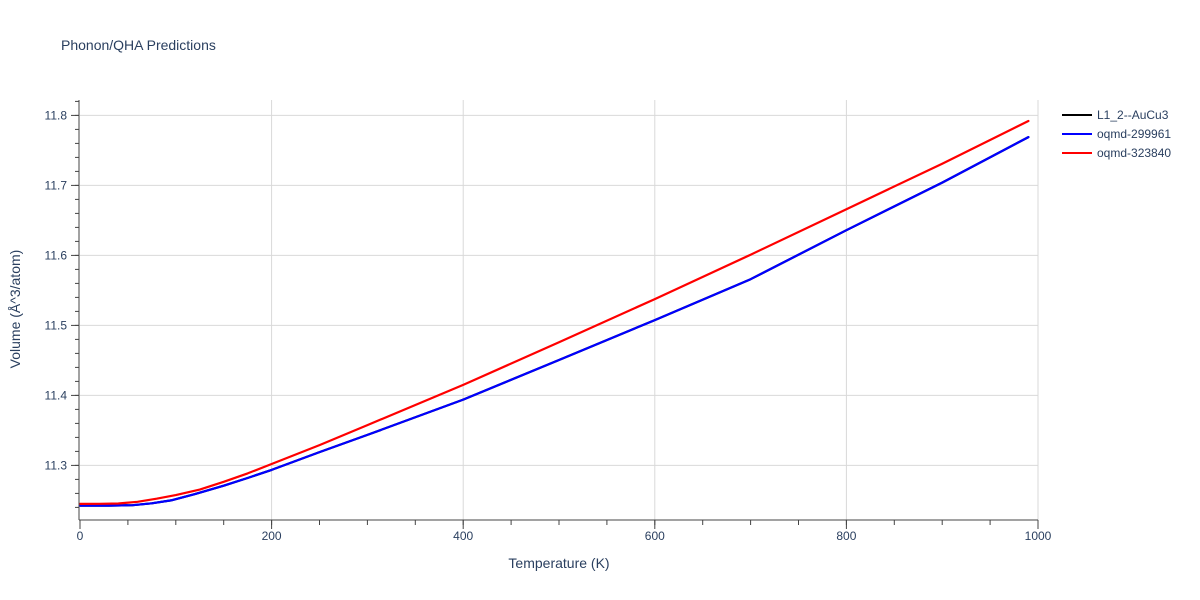 This screenshot has height=600, width=1200. I want to click on y-tick-label: 11.8, so click(56, 115).